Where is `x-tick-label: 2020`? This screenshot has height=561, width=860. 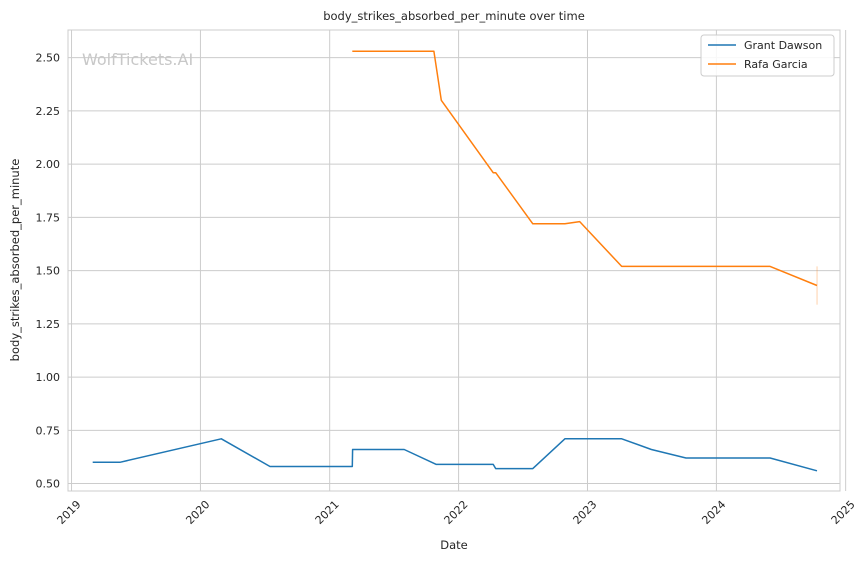 x-tick-label: 2020 is located at coordinates (197, 512).